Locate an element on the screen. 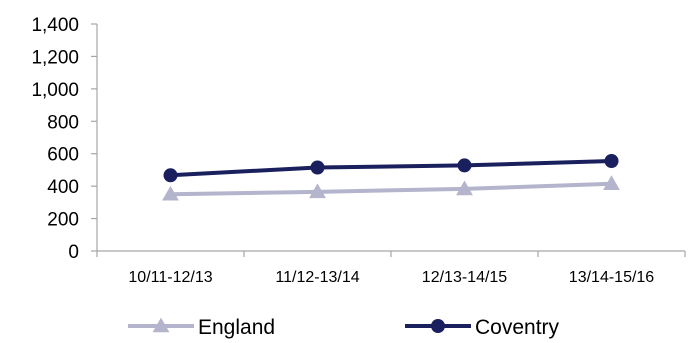  y-axis-ticks: 0 200 400 600 800 1,000 1,200 1,400 is located at coordinates (64, 139).